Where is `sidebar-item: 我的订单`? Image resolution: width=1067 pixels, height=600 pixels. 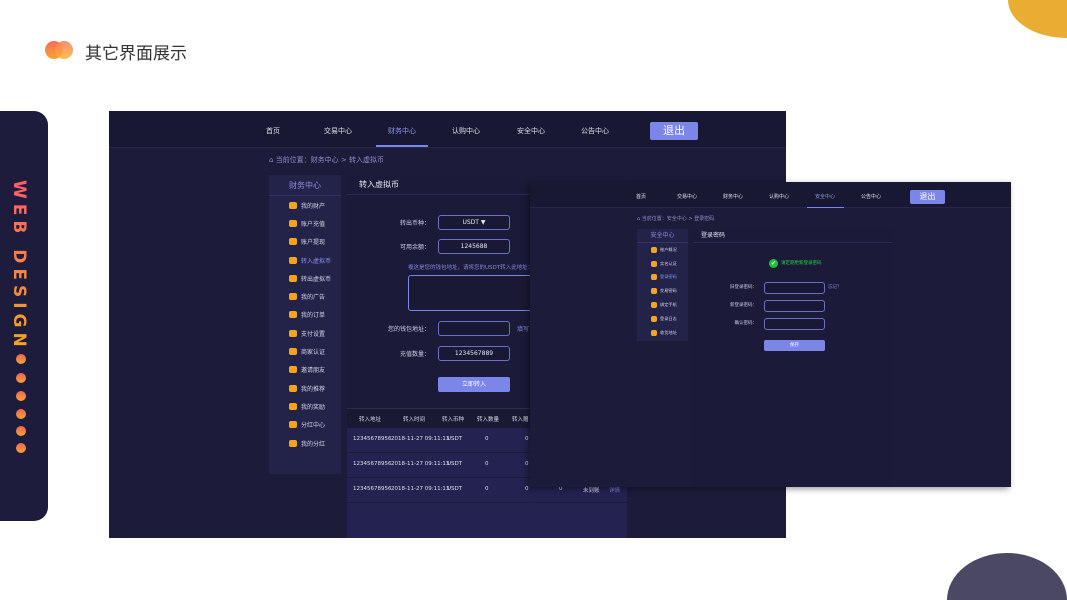 sidebar-item: 我的订单 is located at coordinates (305, 315).